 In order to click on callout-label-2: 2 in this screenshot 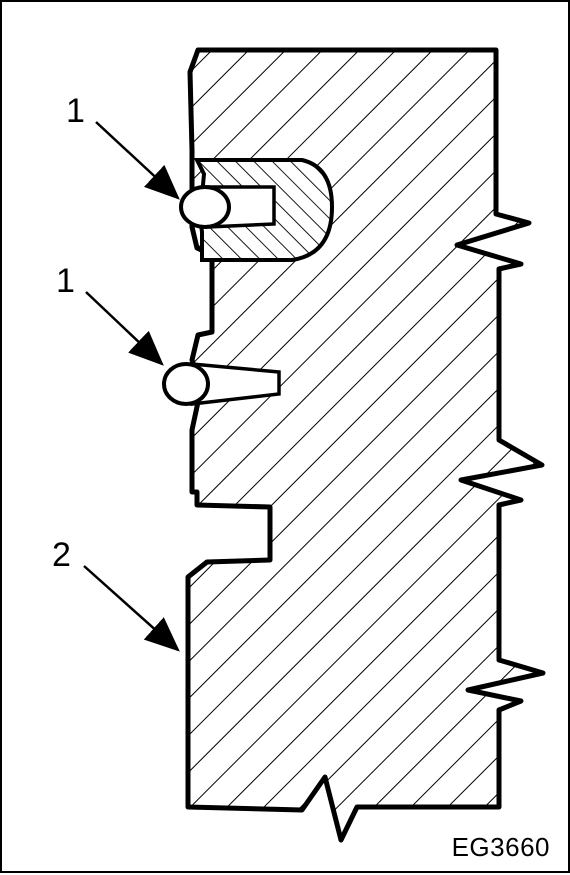, I will do `click(61, 555)`.